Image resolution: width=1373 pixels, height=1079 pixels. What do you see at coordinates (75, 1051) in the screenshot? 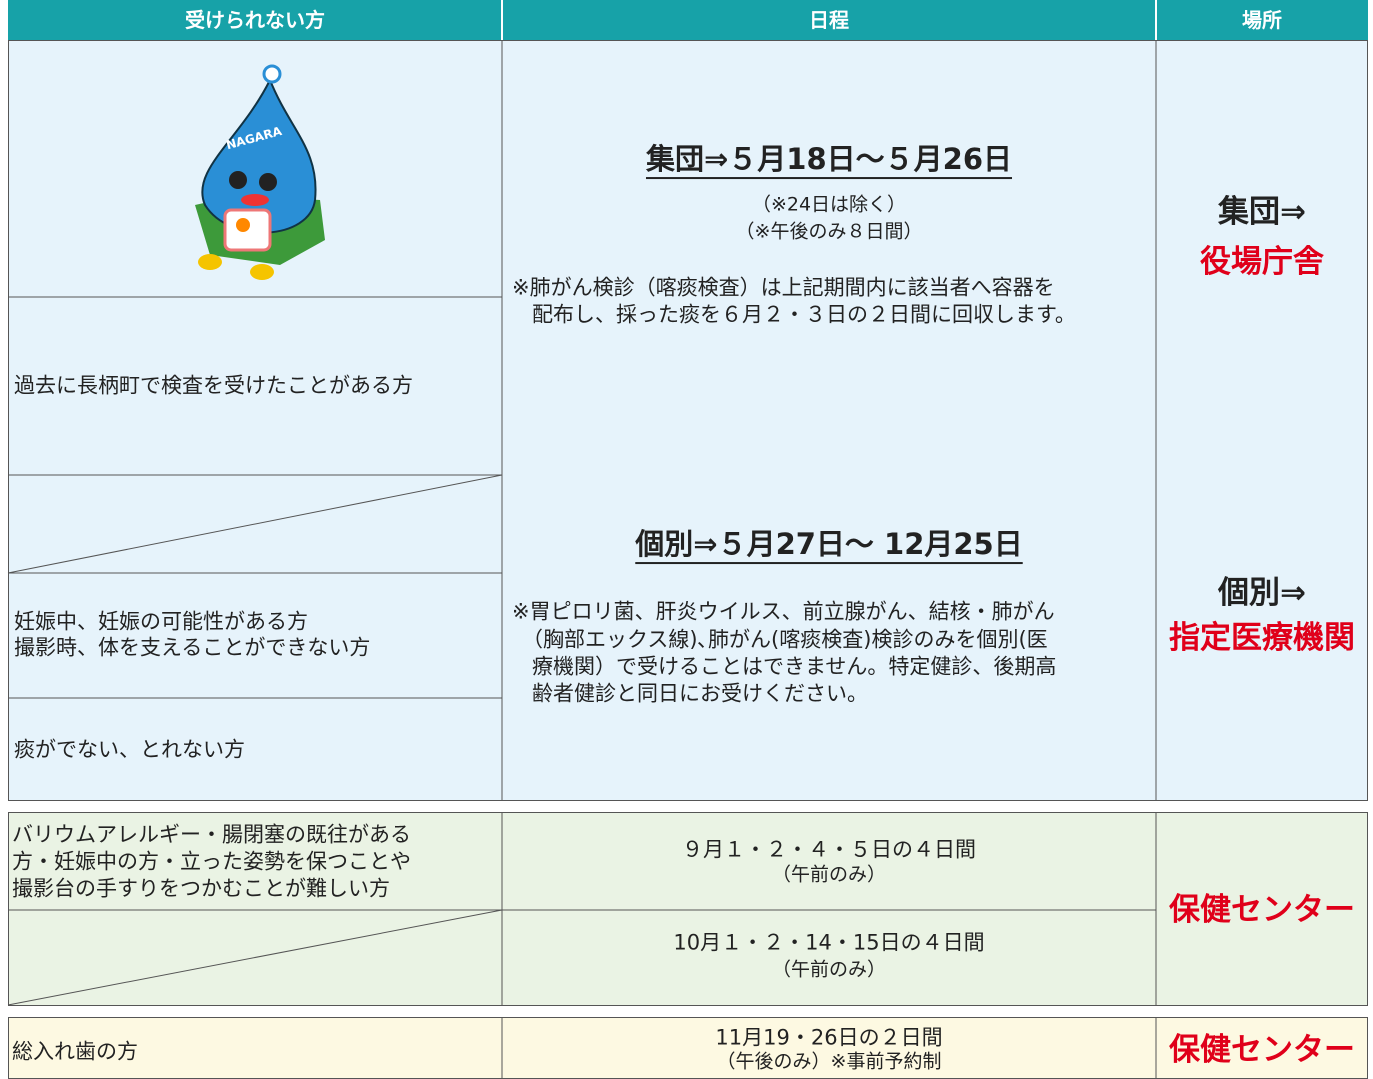
I see `exclusion: 総入れ歯の方` at bounding box center [75, 1051].